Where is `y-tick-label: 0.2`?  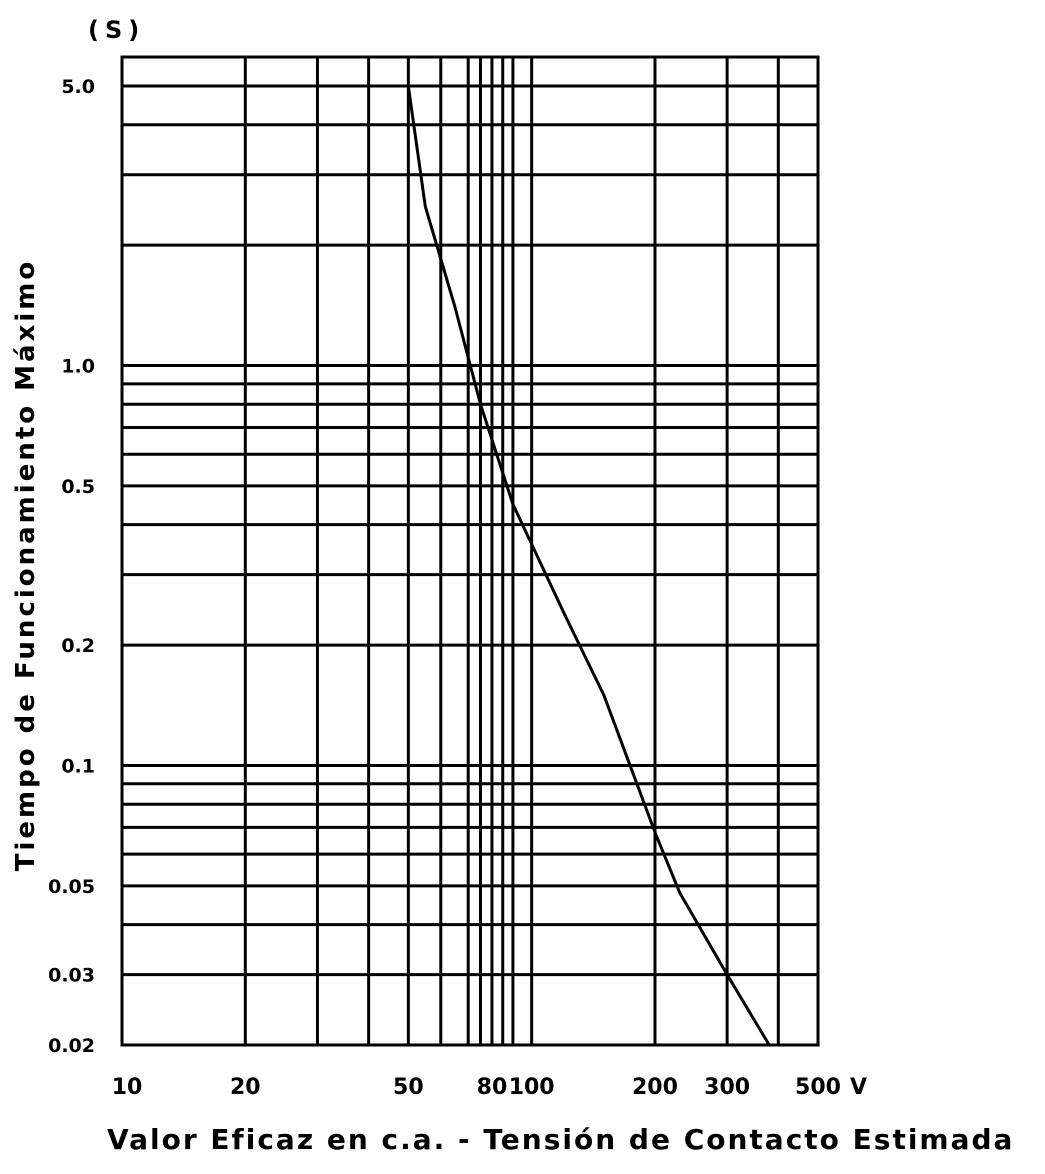 y-tick-label: 0.2 is located at coordinates (78, 646).